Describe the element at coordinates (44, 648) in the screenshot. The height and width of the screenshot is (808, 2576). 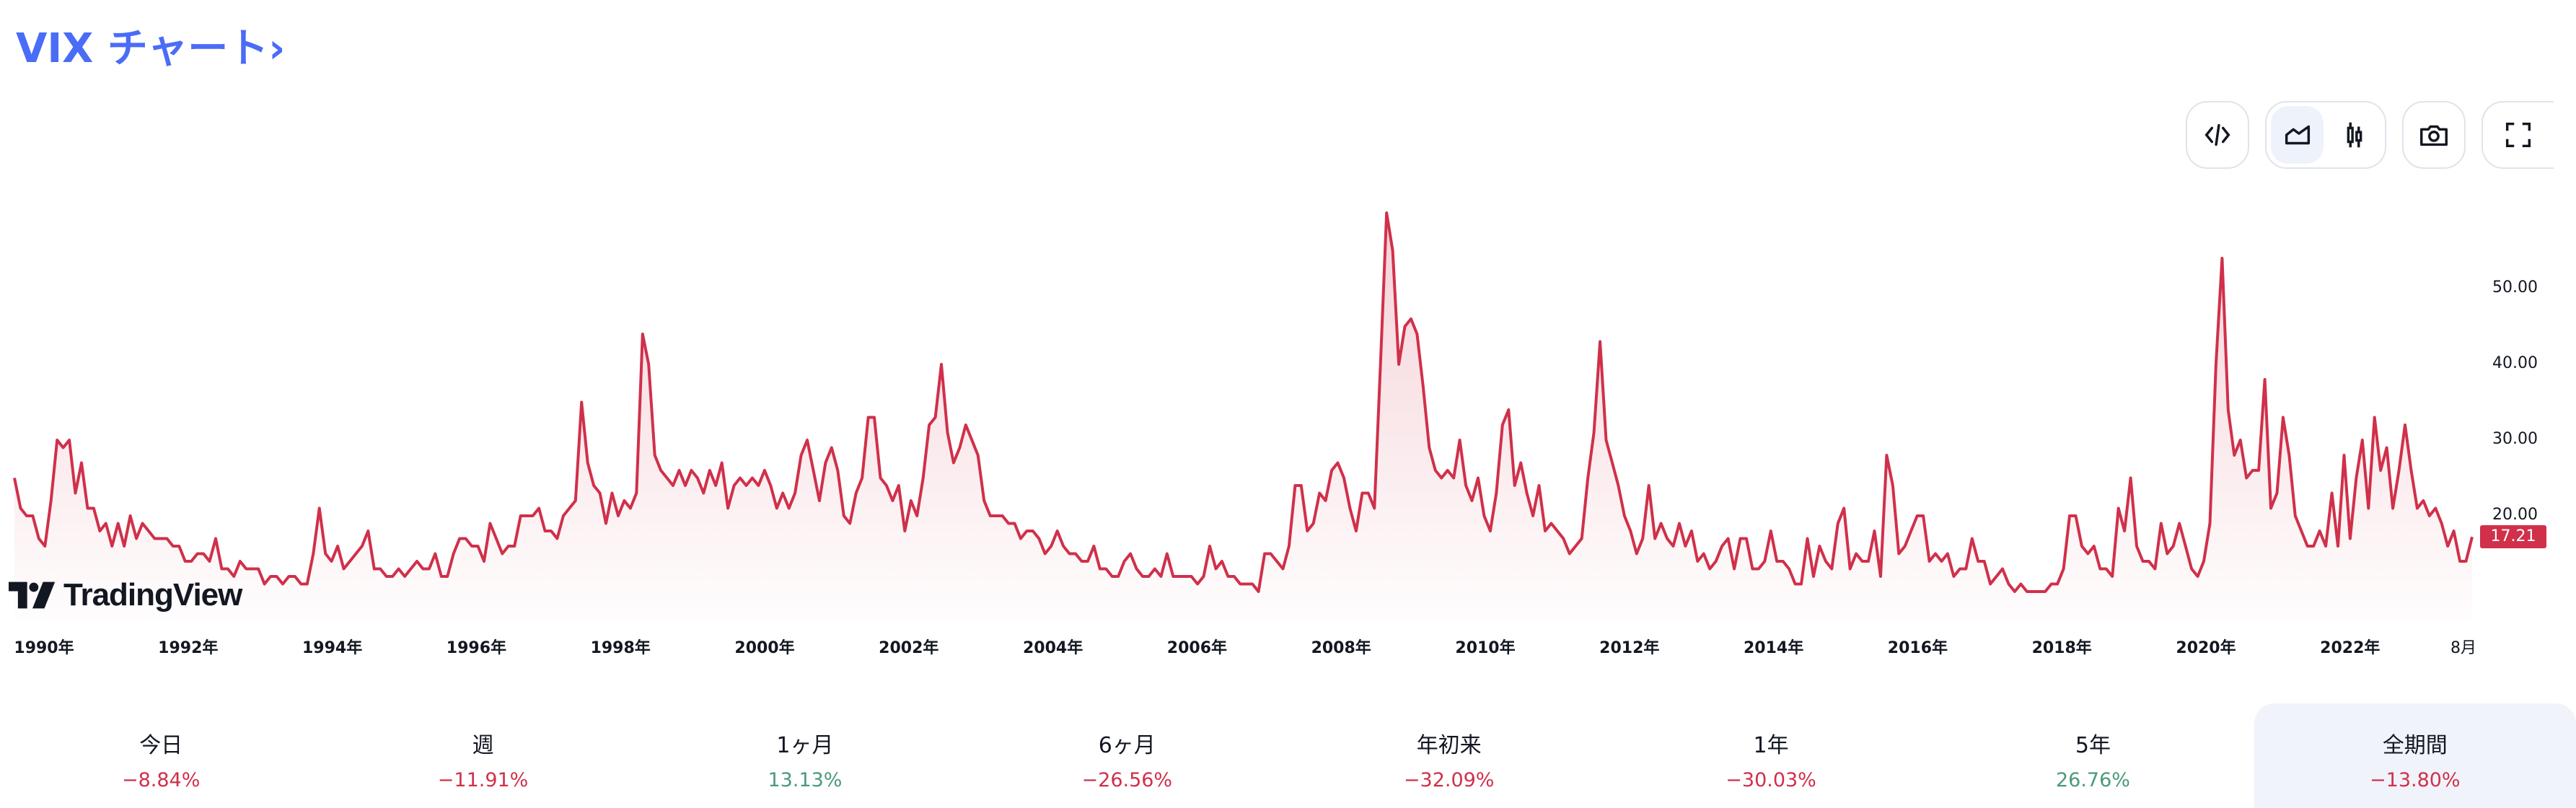
I see `x-tick-label: 1990年` at that location.